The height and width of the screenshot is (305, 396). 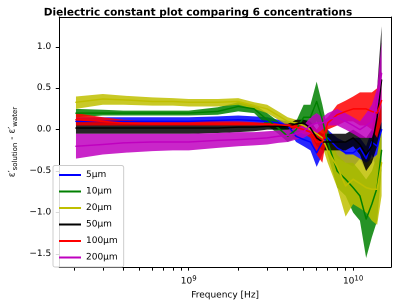 What do you see at coordinates (198, 12) in the screenshot?
I see `chart-title: Dielectric constant plot comparing 6 concentrations` at bounding box center [198, 12].